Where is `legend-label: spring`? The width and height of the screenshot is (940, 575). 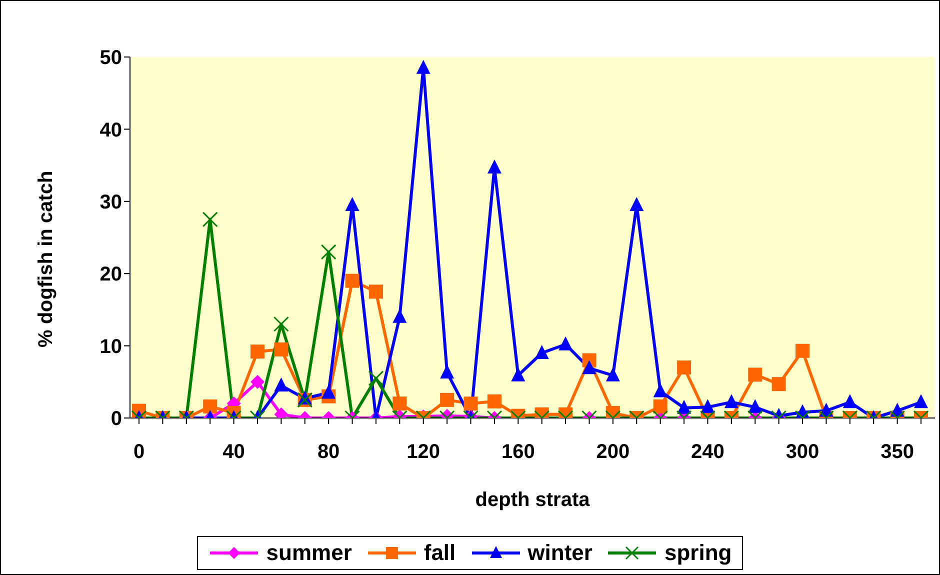 legend-label: spring is located at coordinates (698, 553).